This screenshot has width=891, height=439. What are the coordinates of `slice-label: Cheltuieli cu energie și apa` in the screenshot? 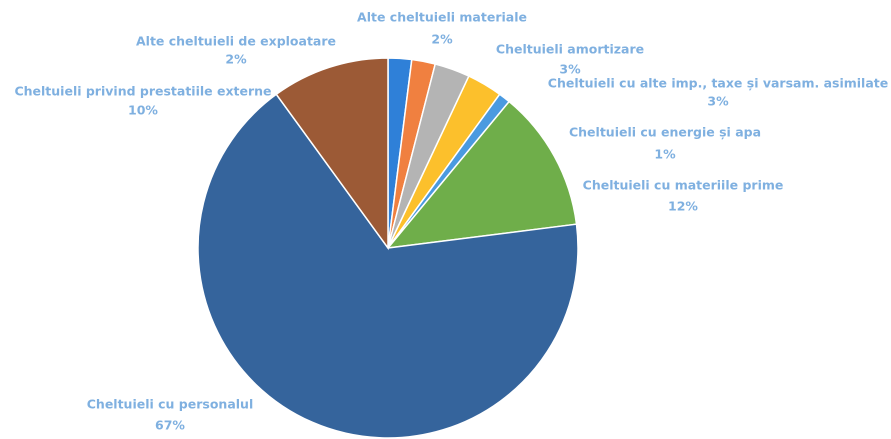 It's located at (665, 132).